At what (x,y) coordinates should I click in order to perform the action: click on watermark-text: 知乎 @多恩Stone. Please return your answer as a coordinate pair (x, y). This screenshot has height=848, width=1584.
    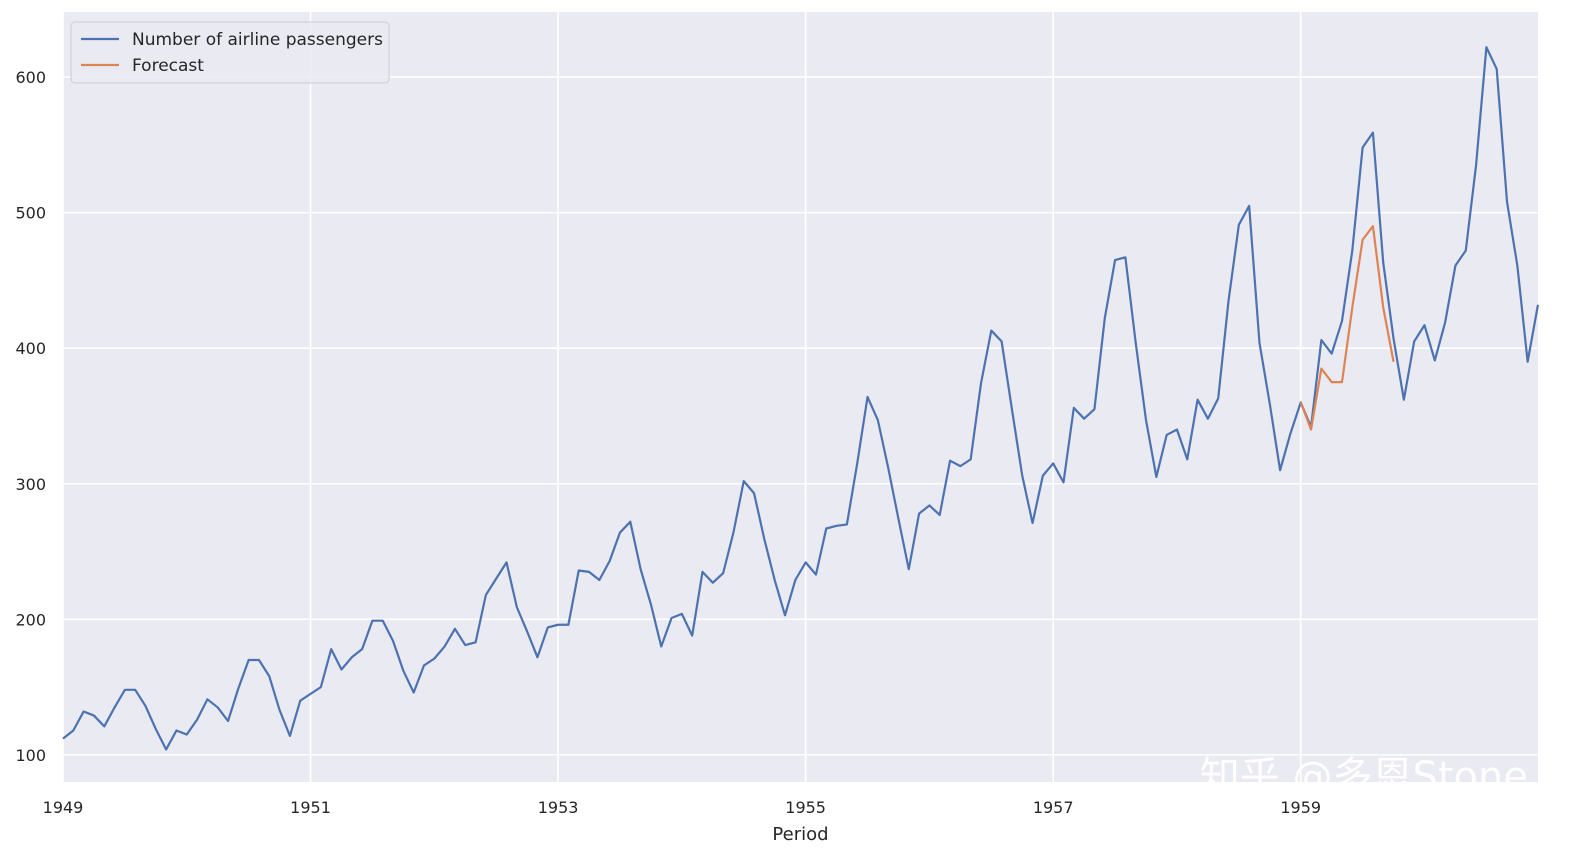
    Looking at the image, I should click on (1364, 777).